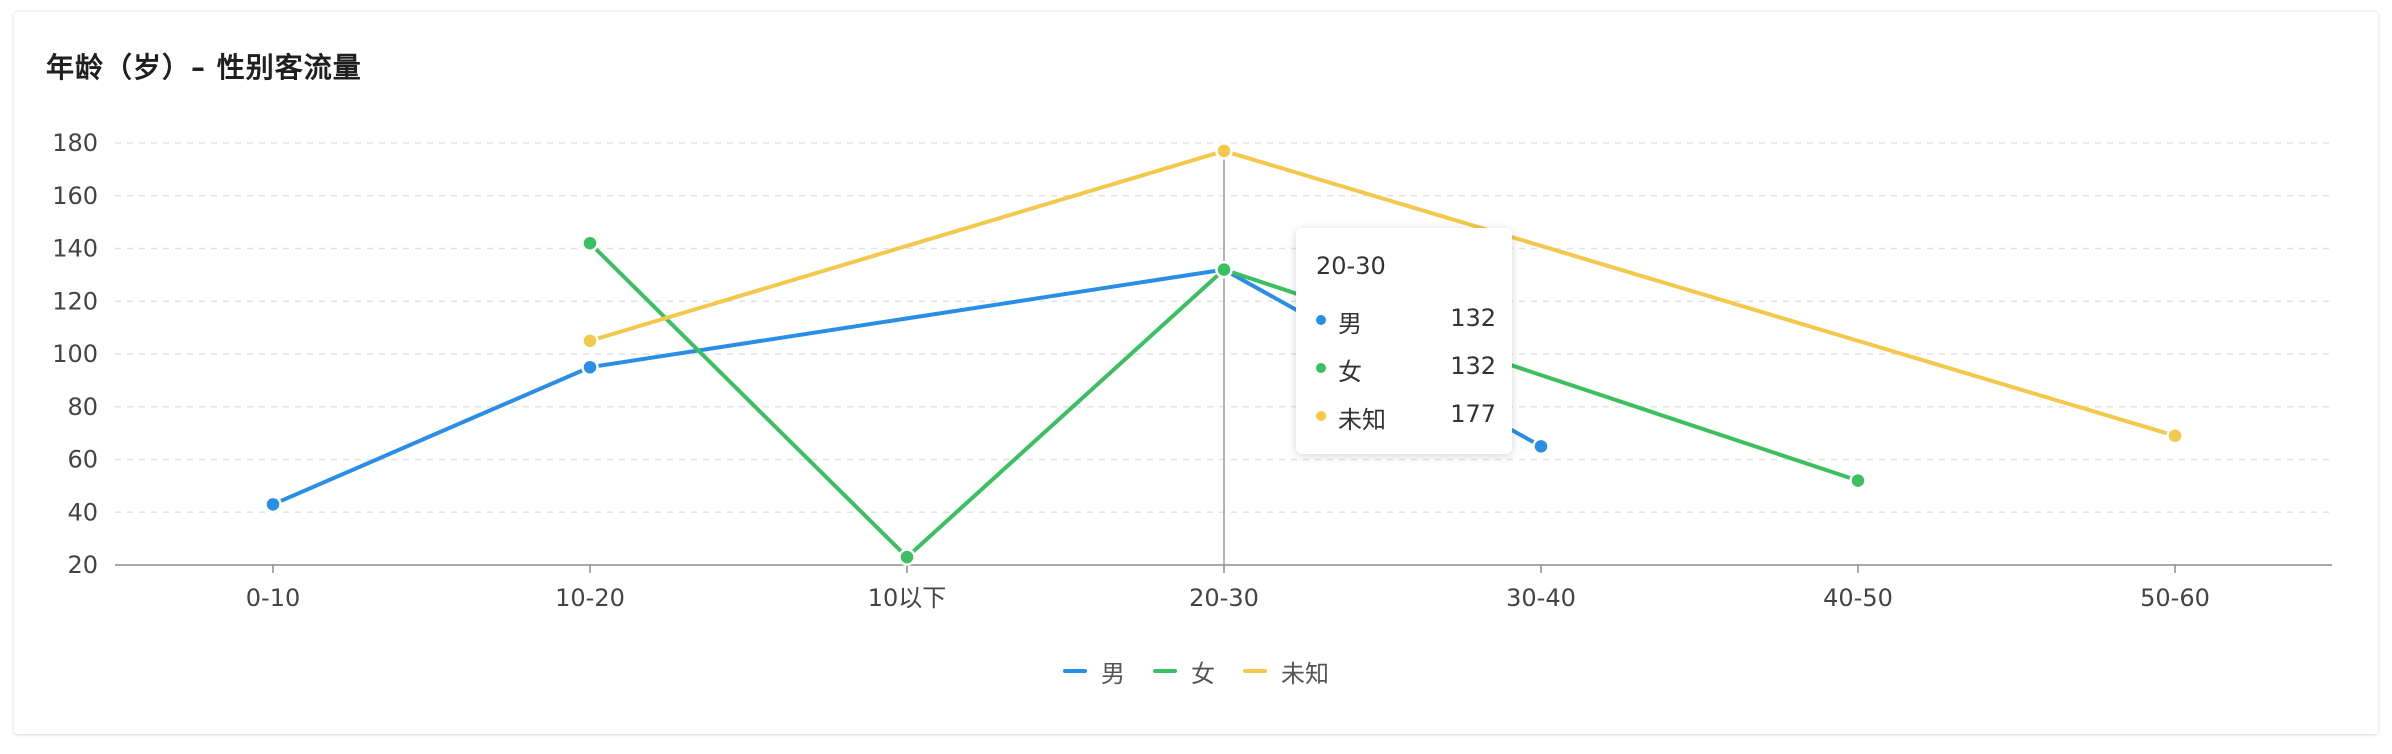  What do you see at coordinates (204, 67) in the screenshot?
I see `chart-title: 年龄（岁）– 性别客流量` at bounding box center [204, 67].